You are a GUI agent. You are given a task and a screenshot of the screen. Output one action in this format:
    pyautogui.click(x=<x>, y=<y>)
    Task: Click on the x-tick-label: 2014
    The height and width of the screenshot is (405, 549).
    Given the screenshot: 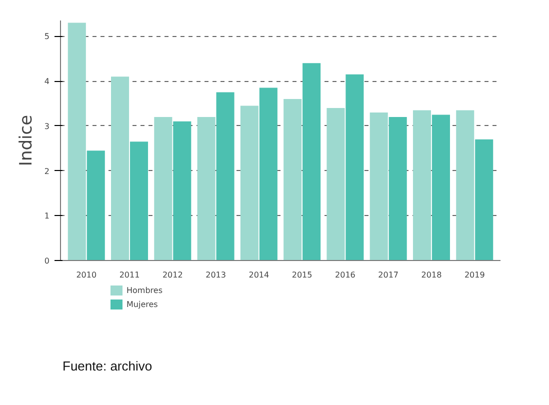 What is the action you would take?
    pyautogui.click(x=259, y=275)
    